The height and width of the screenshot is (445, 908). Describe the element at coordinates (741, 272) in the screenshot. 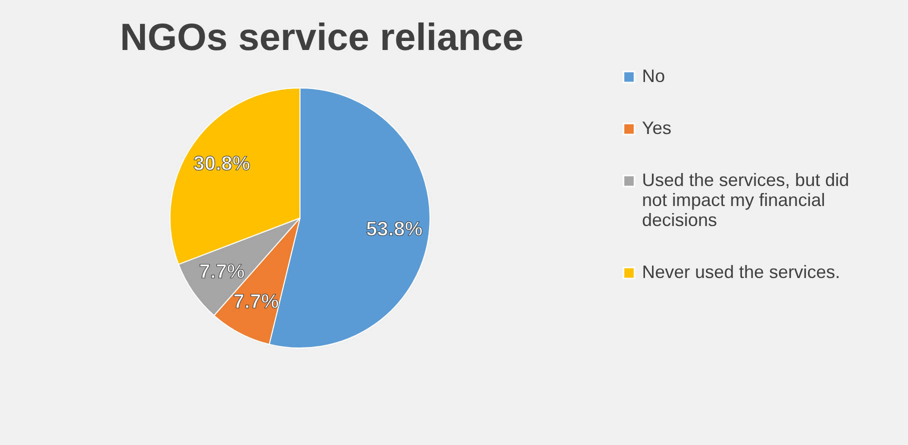

I see `legend-label: Never used the services.` at that location.